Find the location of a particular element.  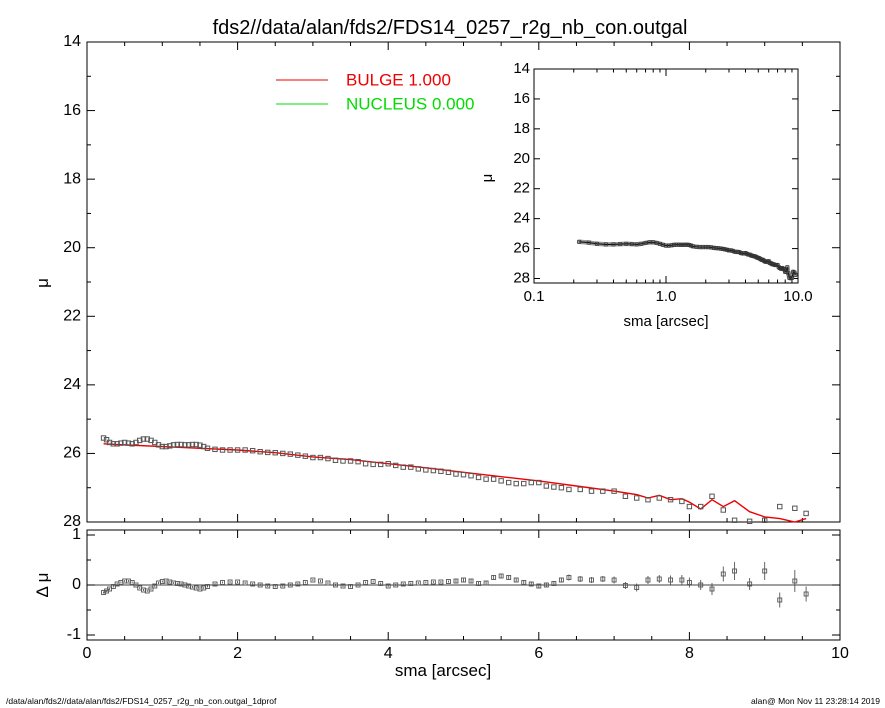

legend-nucleus-label: NUCLEUS 0.000 is located at coordinates (410, 103).